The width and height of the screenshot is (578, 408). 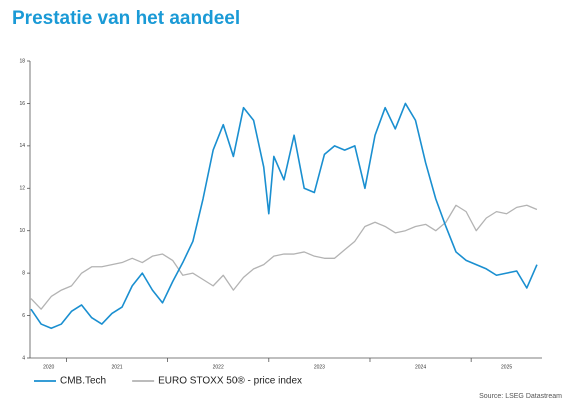 I want to click on chart-title: Prestatie van het aandeel, so click(x=126, y=18).